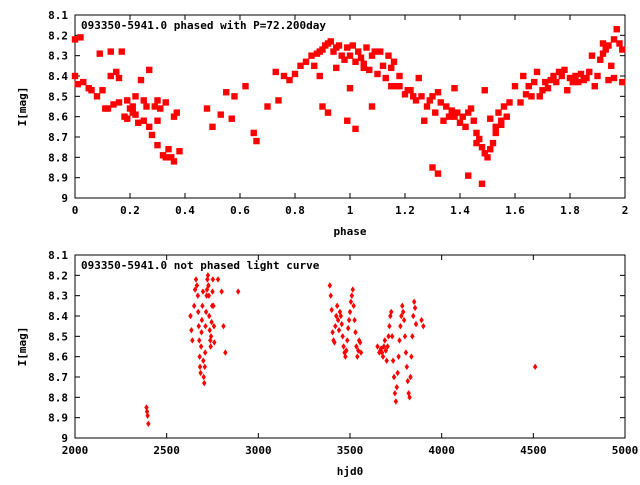 This screenshot has height=485, width=640. What do you see at coordinates (203, 25) in the screenshot?
I see `phased-chart-title: 093350-5941.0 phased with P=72.200day` at bounding box center [203, 25].